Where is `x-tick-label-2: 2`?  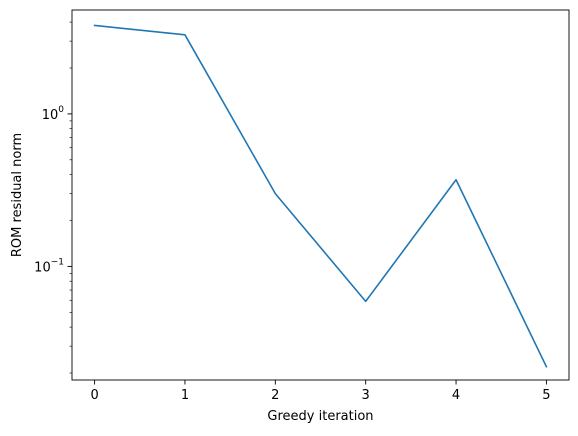 x-tick-label-2: 2 is located at coordinates (275, 395).